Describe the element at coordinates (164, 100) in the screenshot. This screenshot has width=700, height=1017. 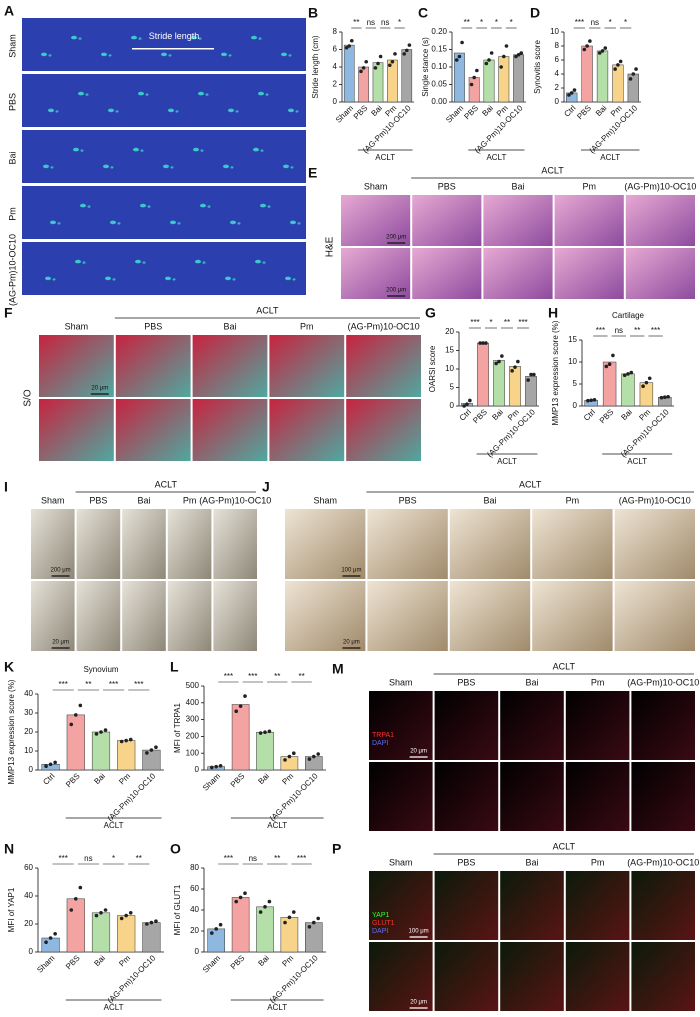
I see `gait-strip` at that location.